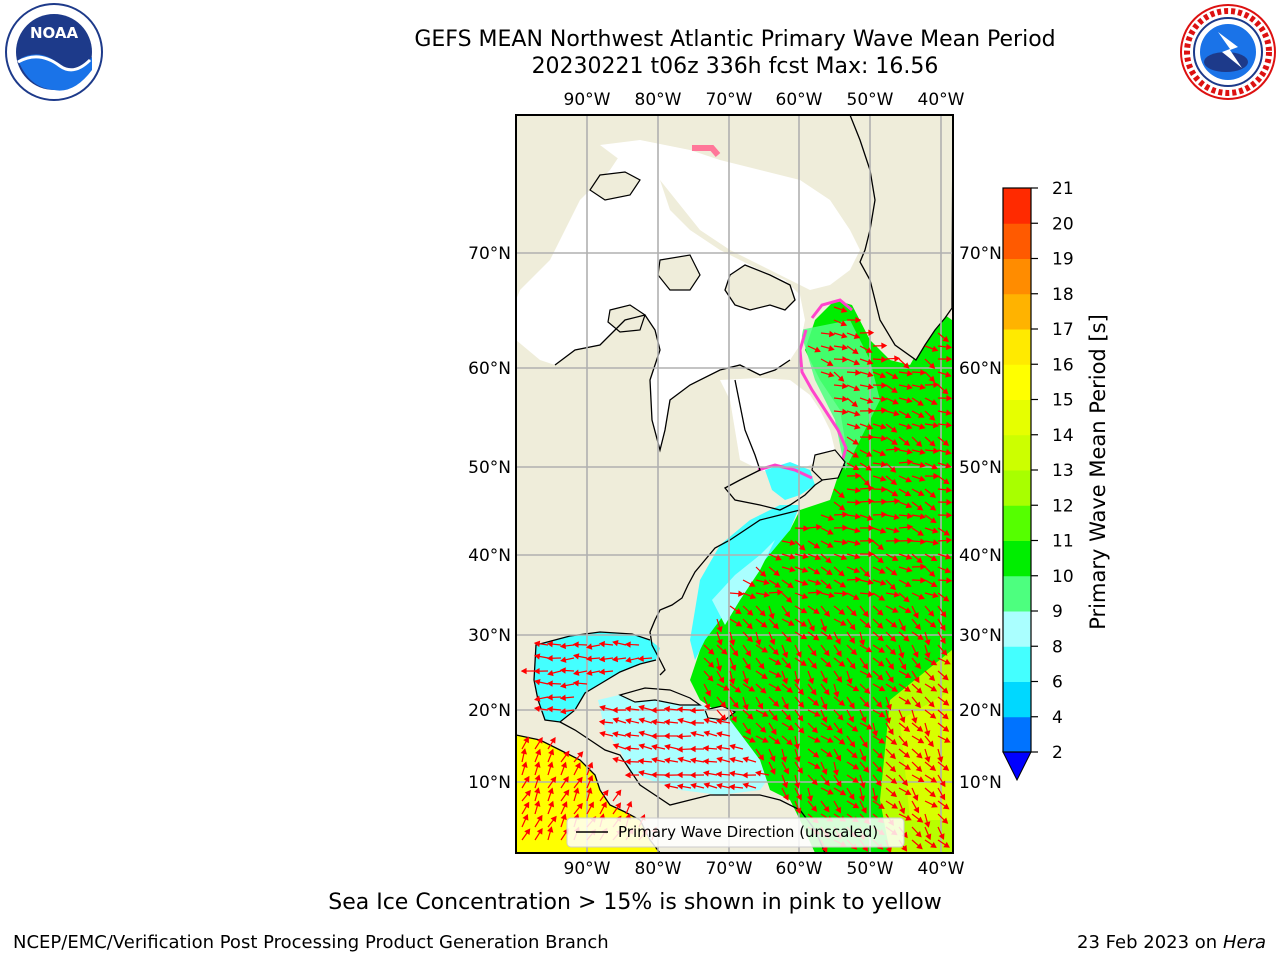 The image size is (1280, 960). What do you see at coordinates (1057, 612) in the screenshot?
I see `colorbar-tick-label: 9` at bounding box center [1057, 612].